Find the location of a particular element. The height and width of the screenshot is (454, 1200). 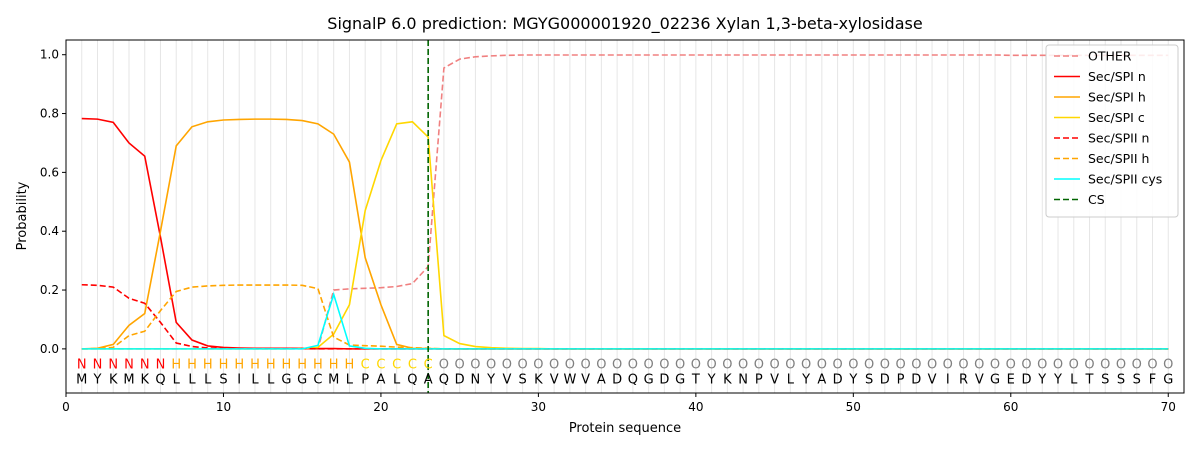

residue-label: E is located at coordinates (1011, 379).